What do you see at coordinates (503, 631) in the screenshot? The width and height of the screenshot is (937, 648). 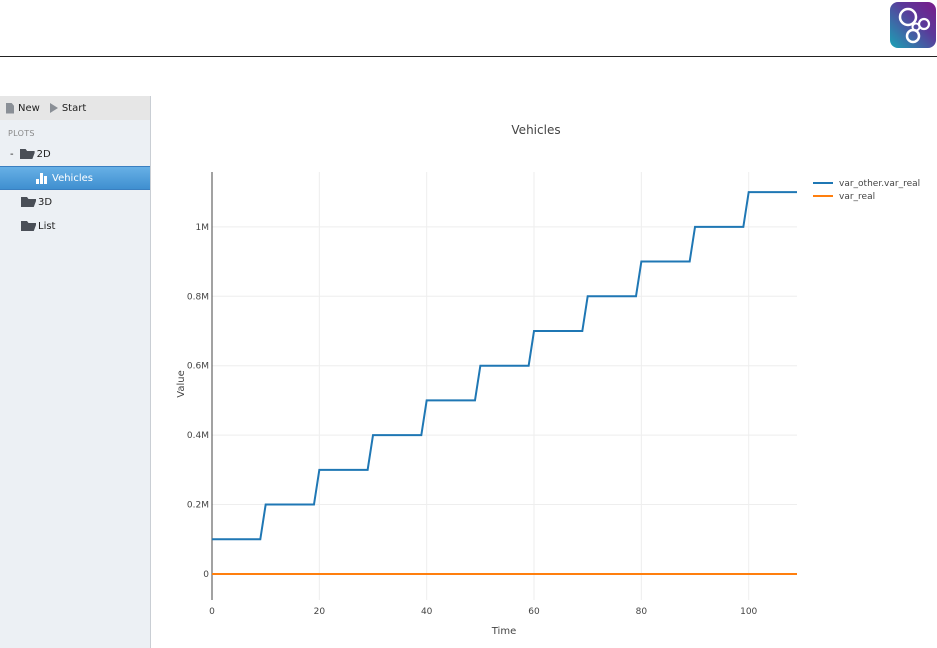 I see `x-axis-label: Time` at bounding box center [503, 631].